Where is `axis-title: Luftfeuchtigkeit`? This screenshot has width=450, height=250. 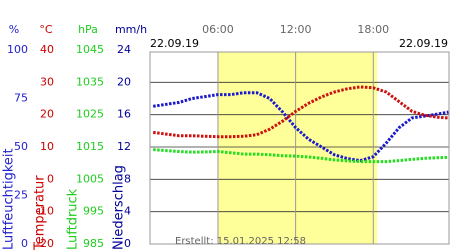
axis-title: Luftfeuchtigkeit is located at coordinates (9, 199).